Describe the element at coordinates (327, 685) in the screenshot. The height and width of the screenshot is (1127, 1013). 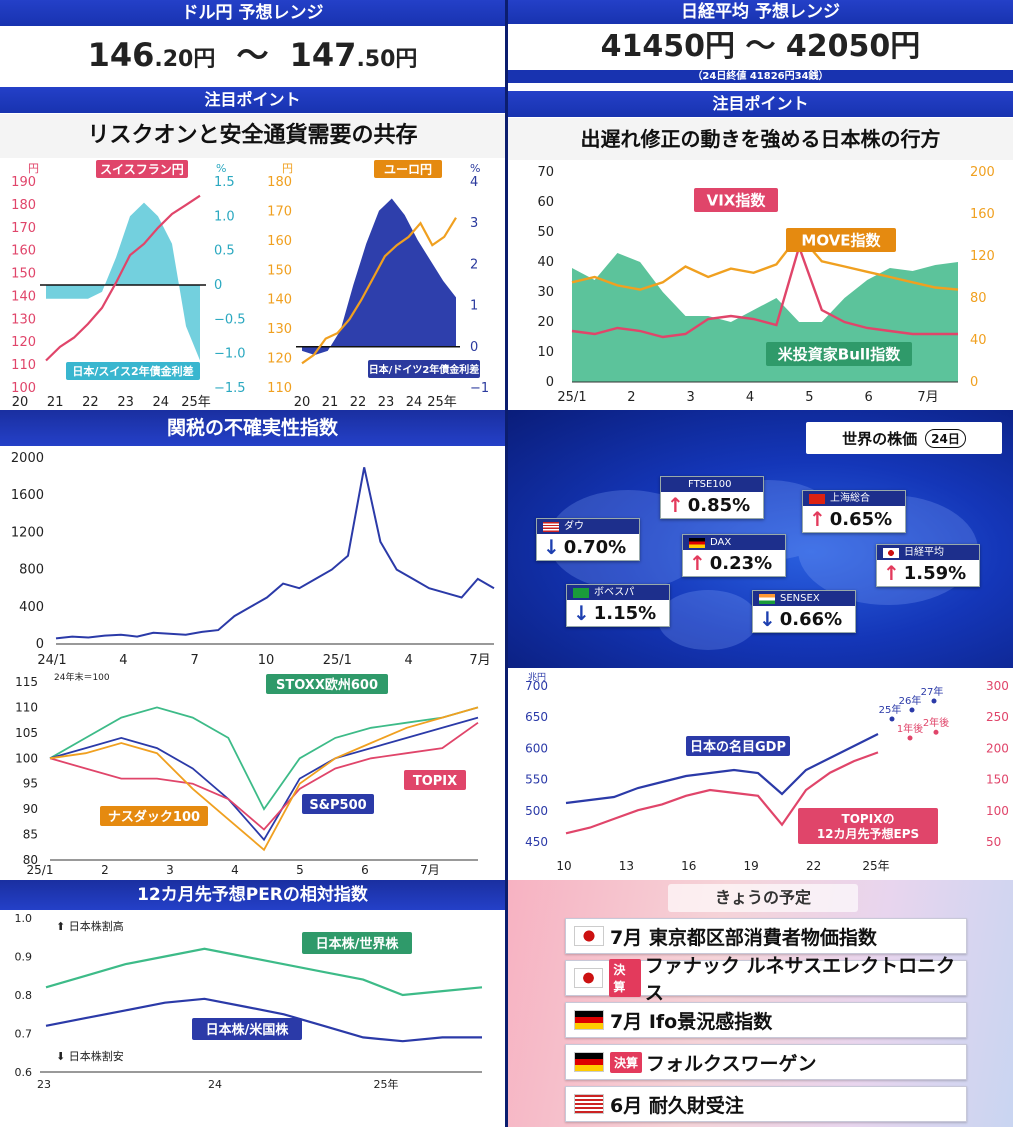
I see `stoxx-label: STOXX欧州600` at that location.